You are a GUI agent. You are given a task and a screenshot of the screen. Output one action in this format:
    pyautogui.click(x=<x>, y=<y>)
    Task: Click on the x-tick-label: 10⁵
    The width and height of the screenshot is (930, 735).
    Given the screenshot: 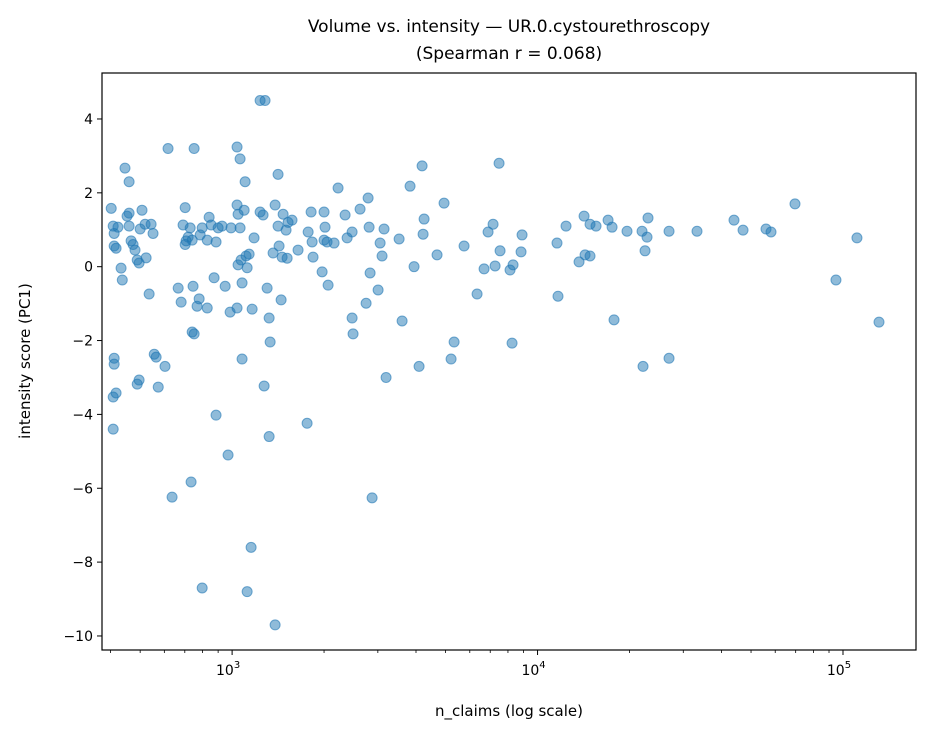 What is the action you would take?
    pyautogui.click(x=839, y=669)
    